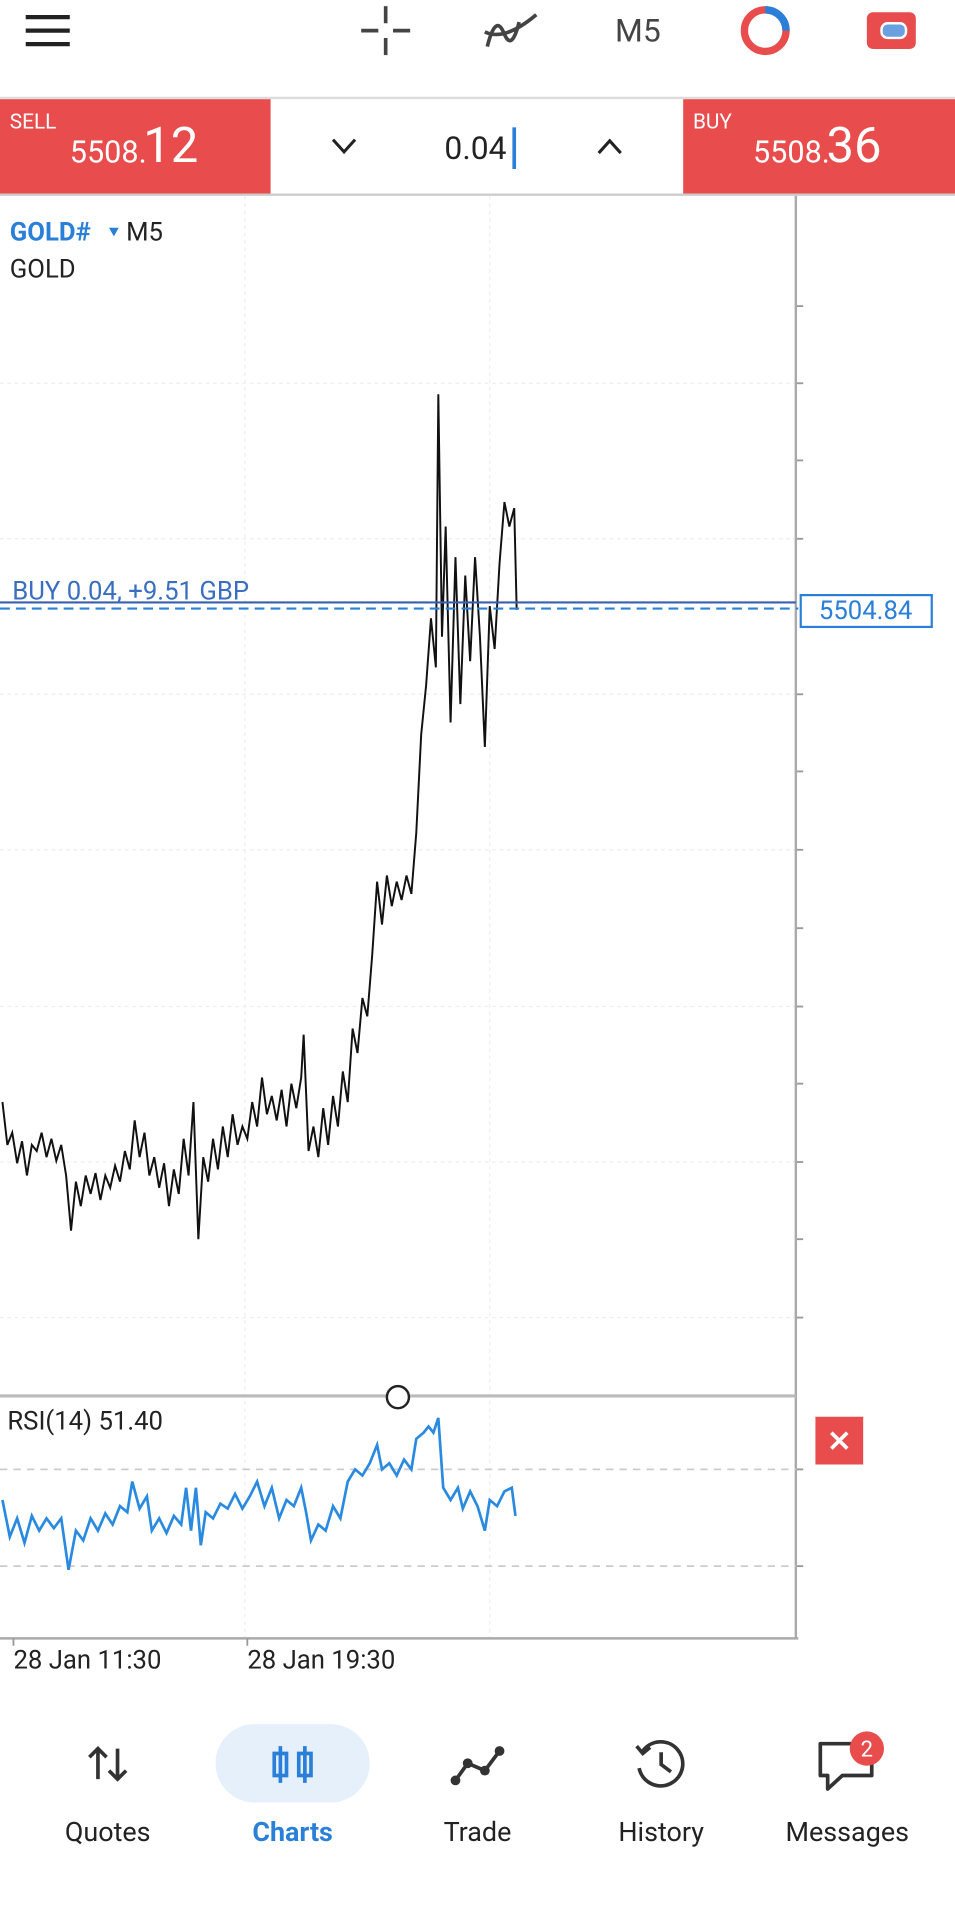 The image size is (955, 1920). What do you see at coordinates (144, 233) in the screenshot?
I see `chart-timeframe: M5` at bounding box center [144, 233].